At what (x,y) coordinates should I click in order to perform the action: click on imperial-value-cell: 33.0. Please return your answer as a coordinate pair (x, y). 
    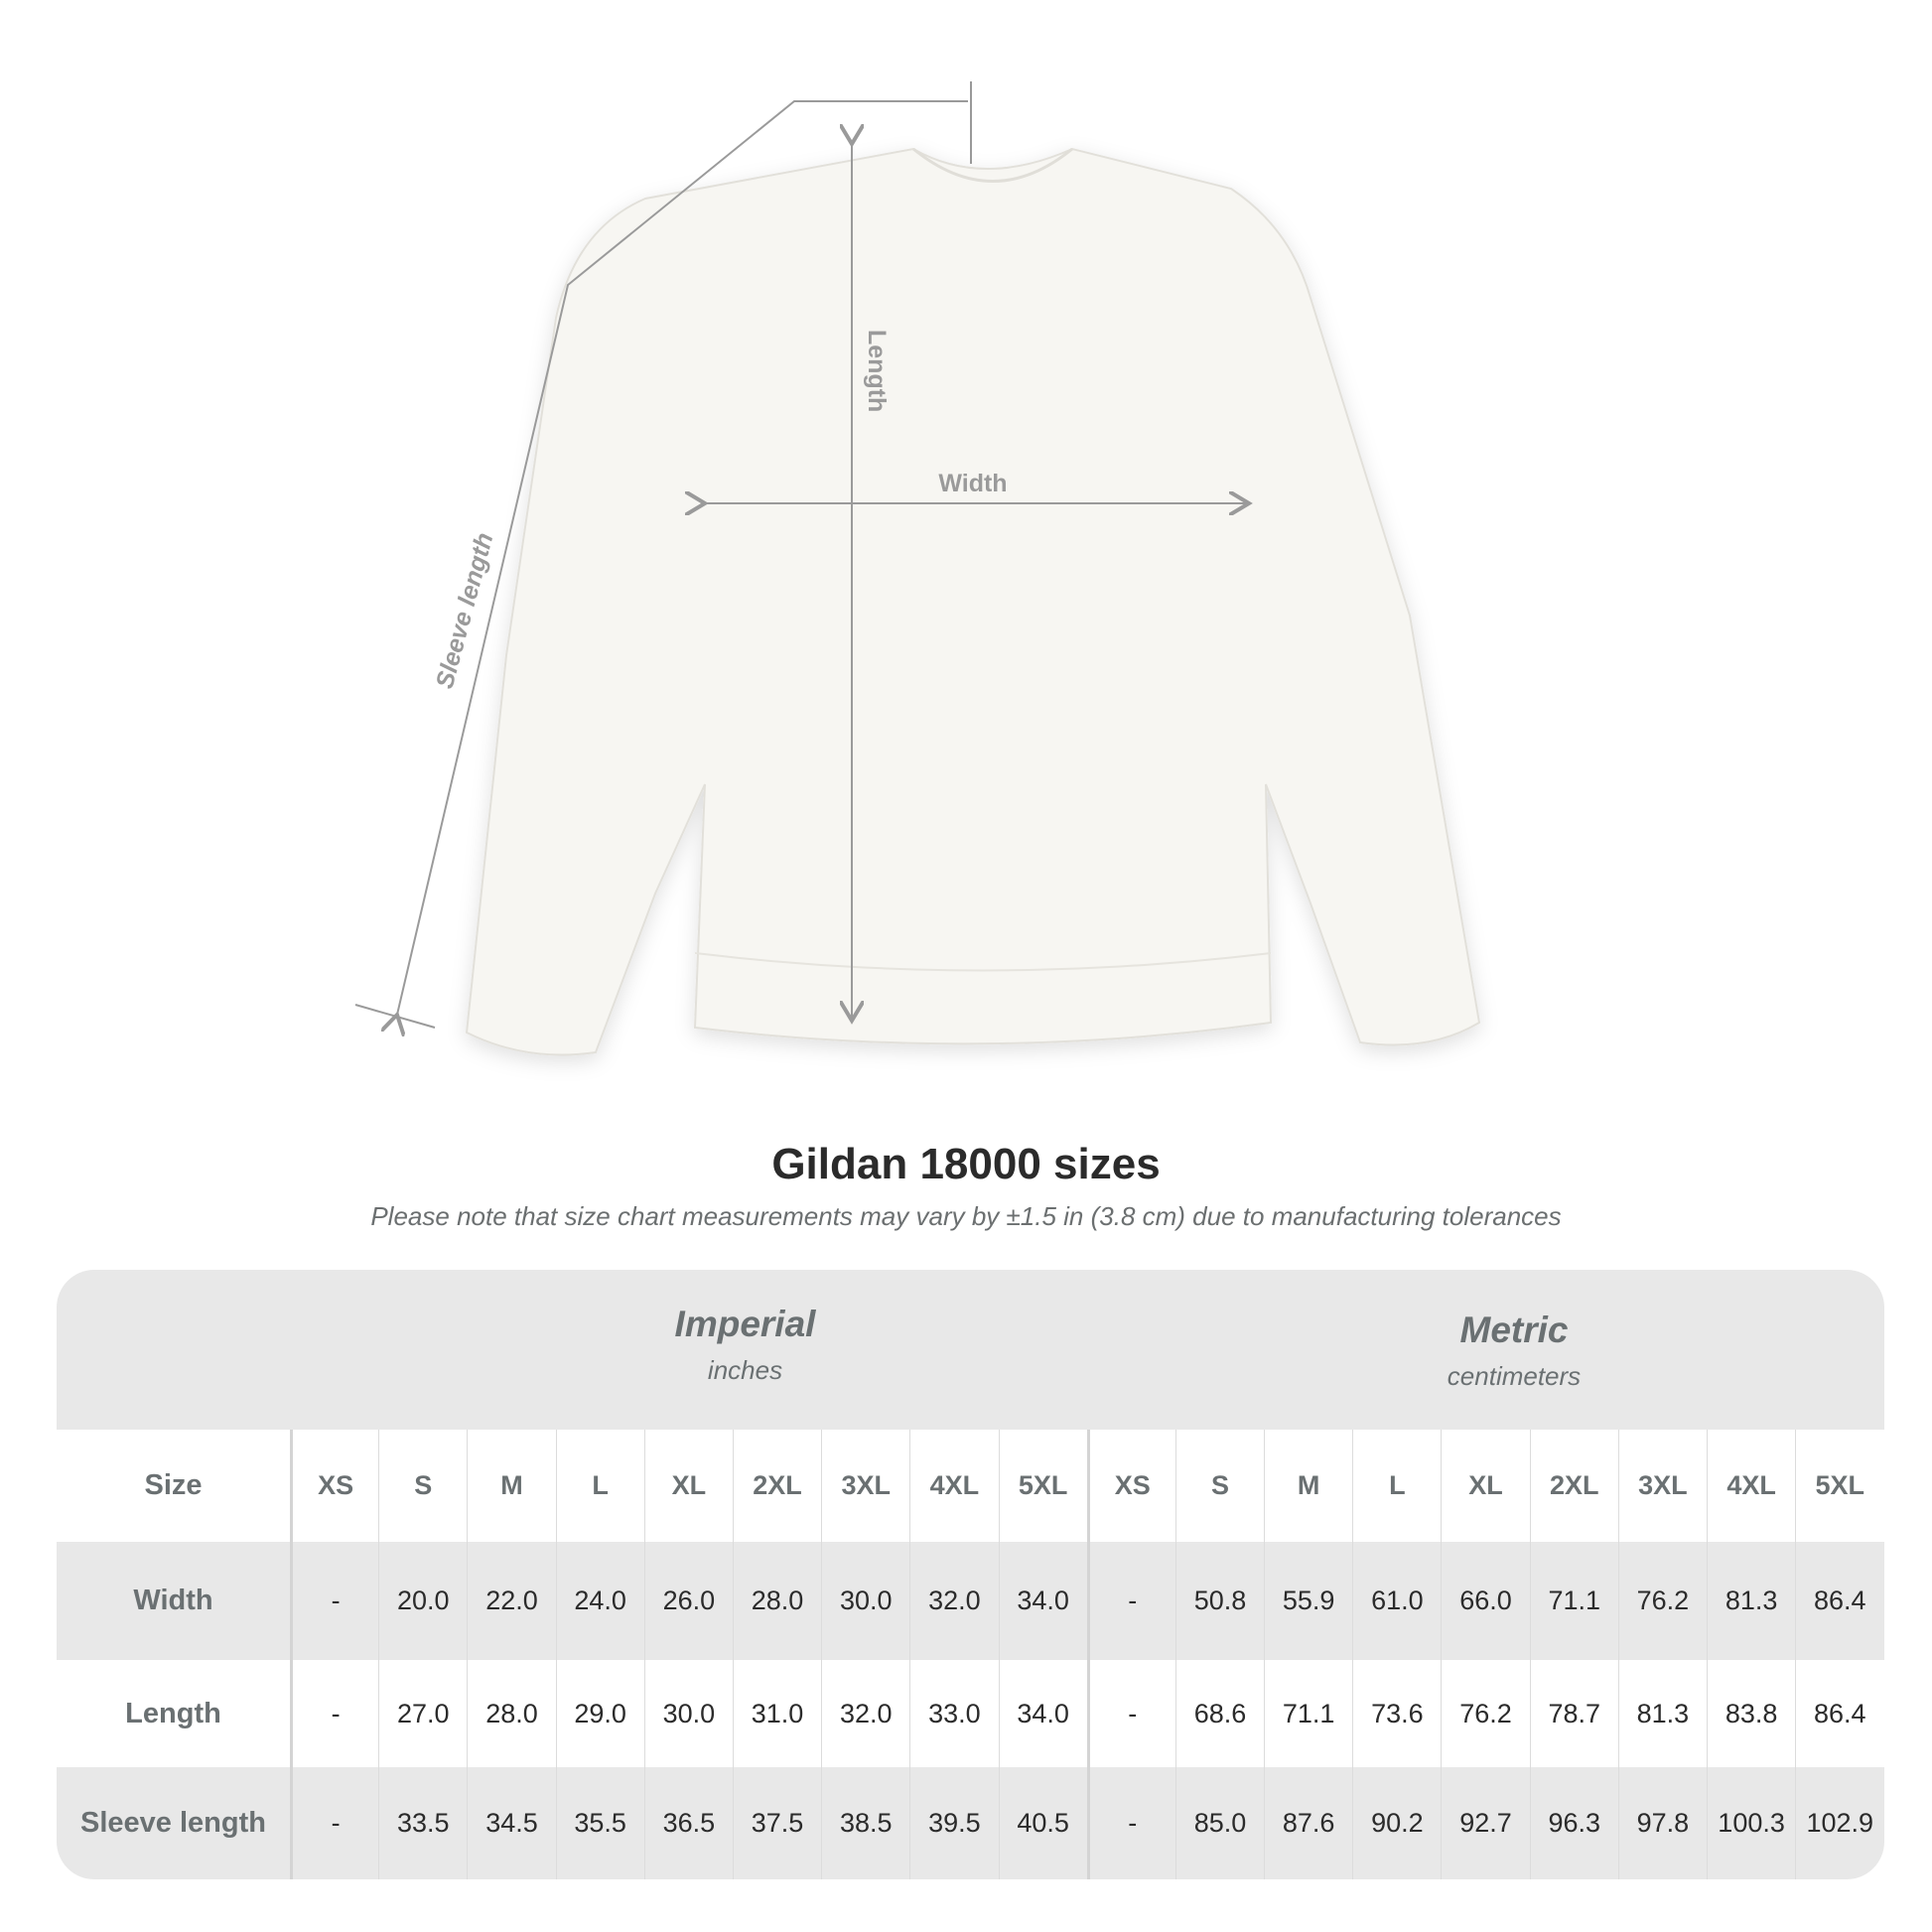
    Looking at the image, I should click on (954, 1714).